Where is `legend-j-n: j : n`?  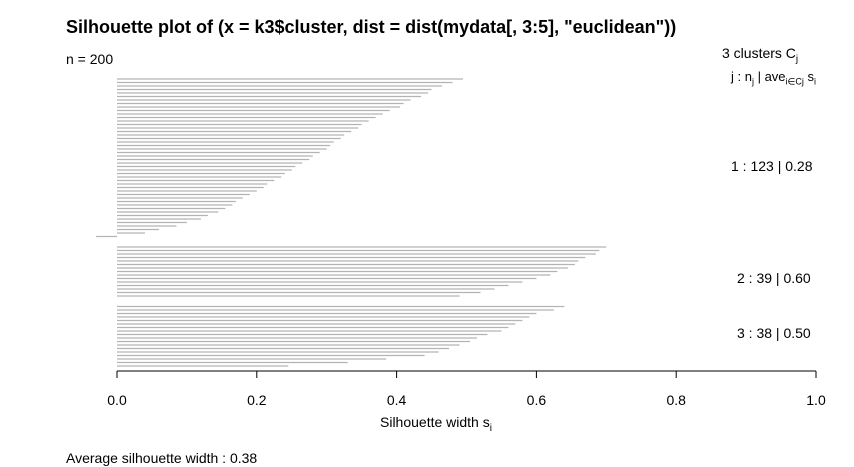
legend-j-n: j : n is located at coordinates (741, 76).